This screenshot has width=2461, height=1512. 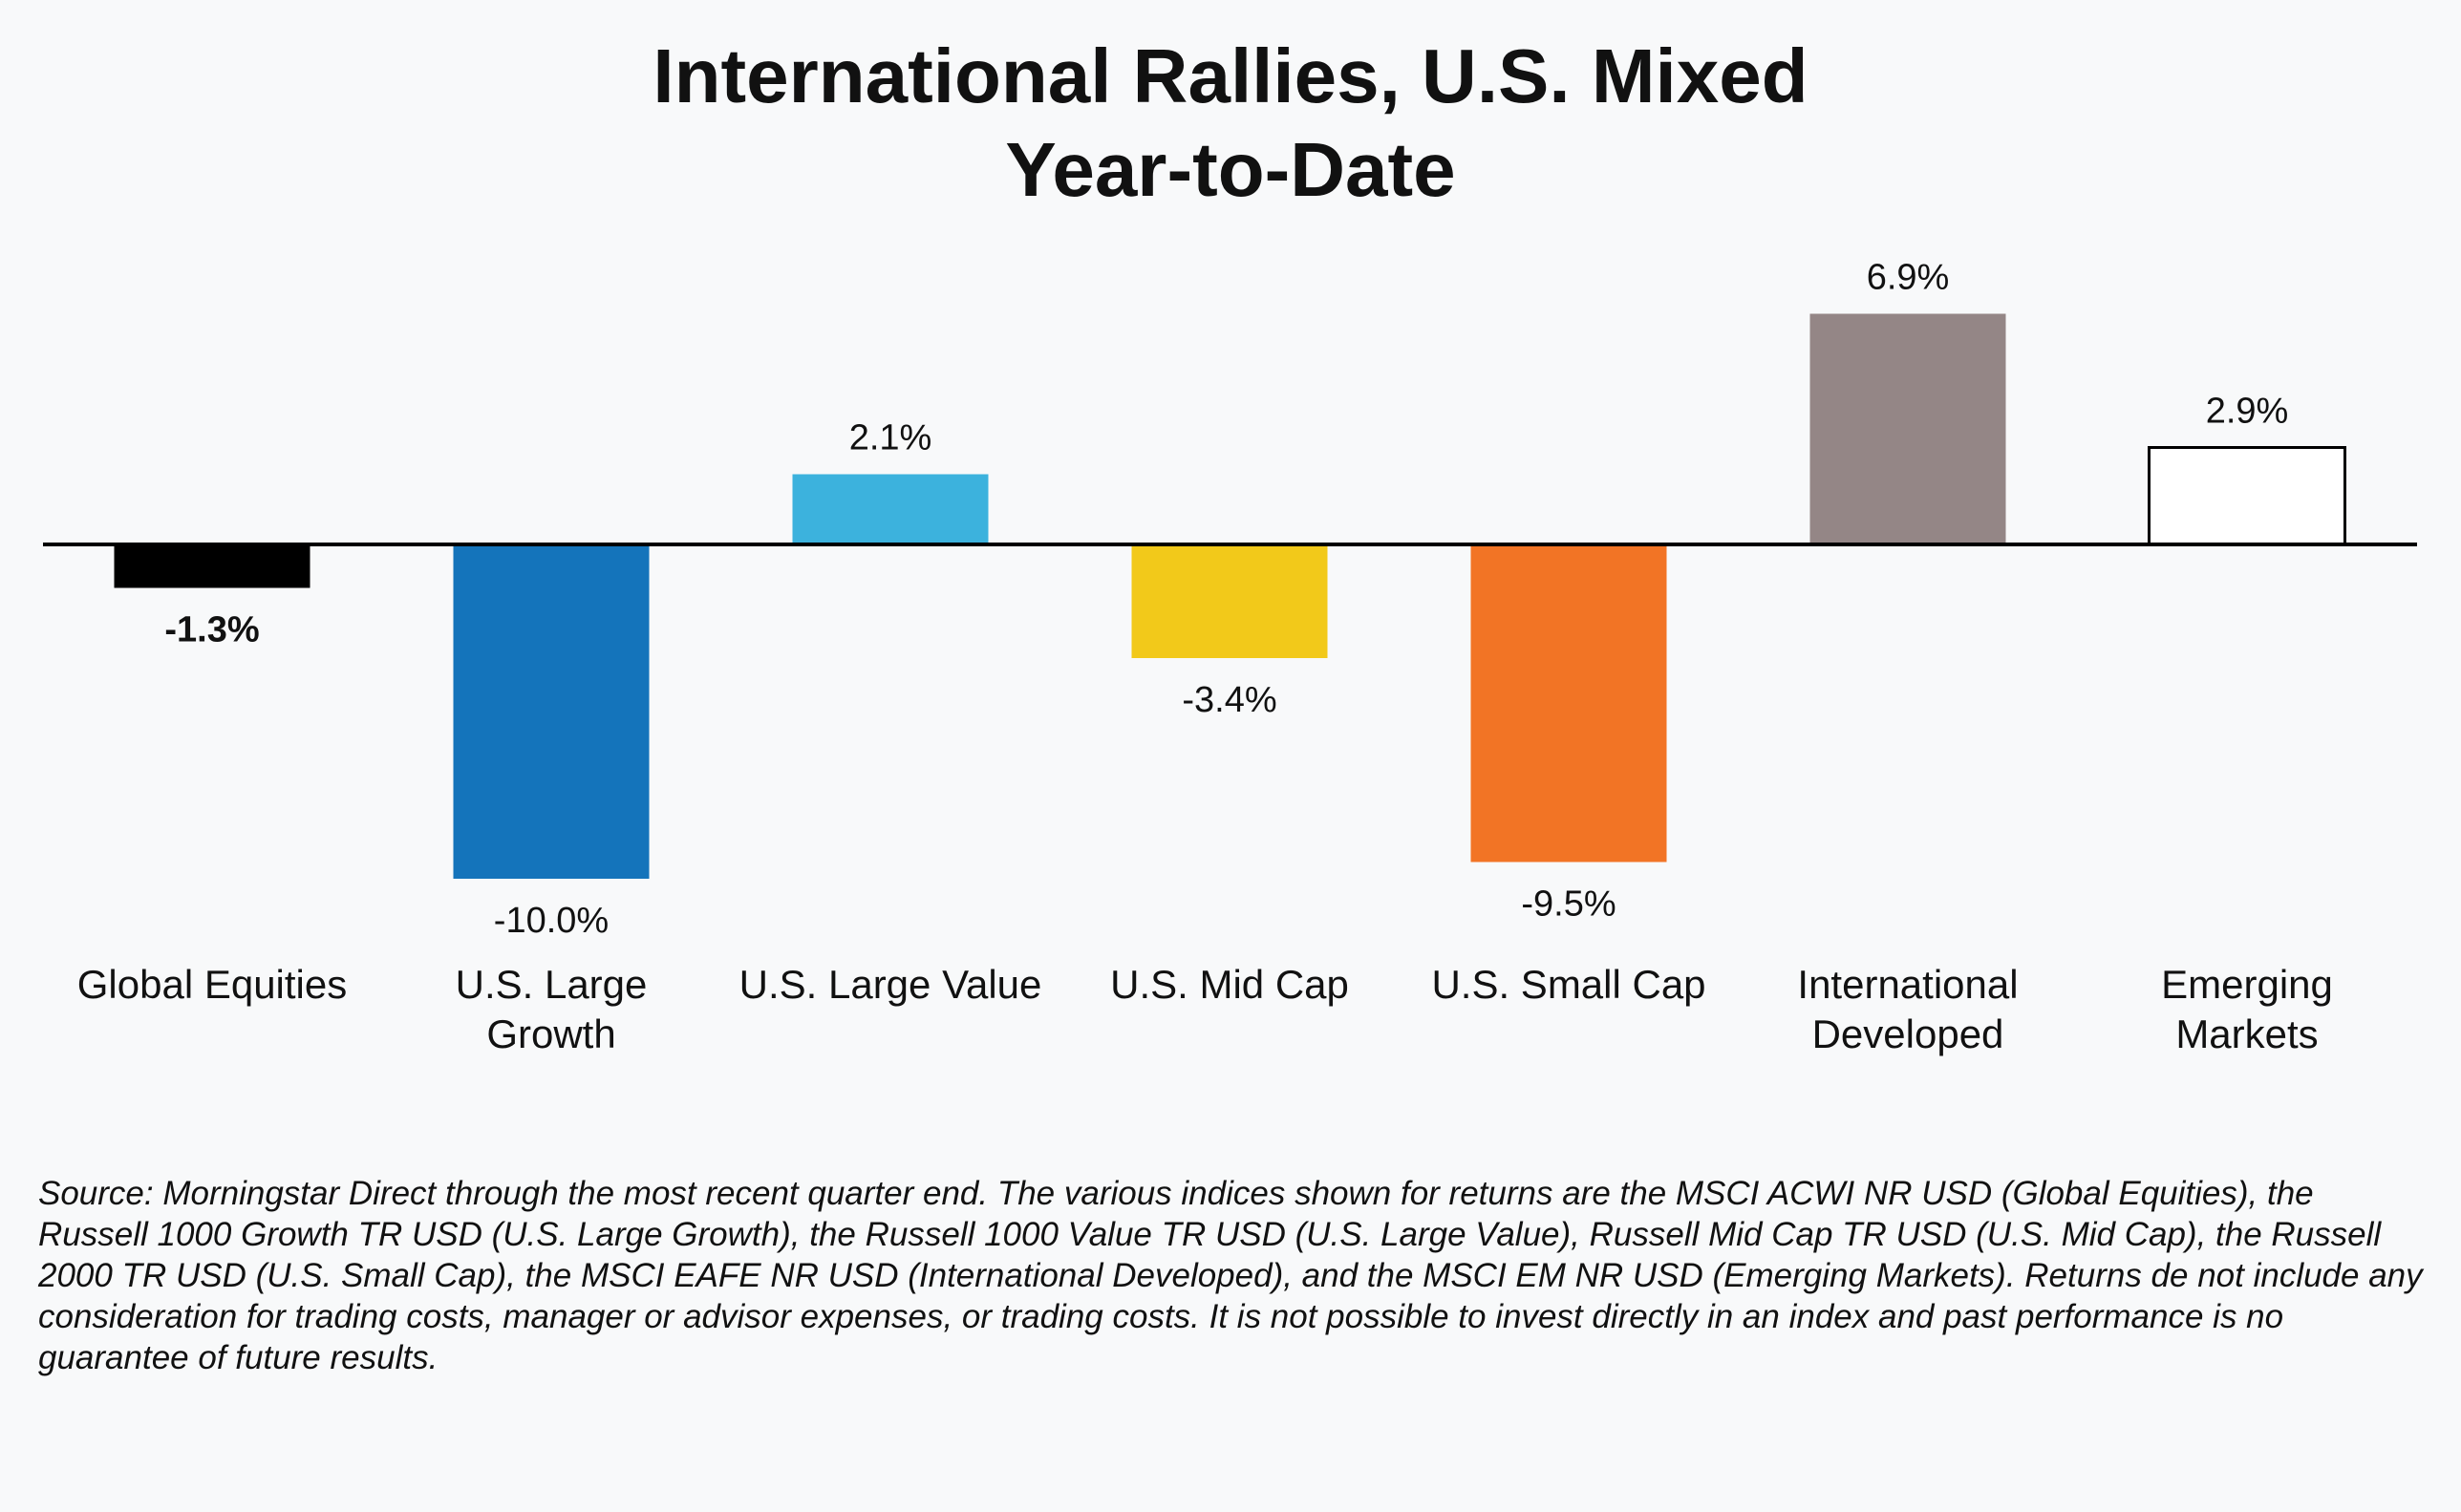 What do you see at coordinates (1907, 984) in the screenshot?
I see `category-label-international-developed: International` at bounding box center [1907, 984].